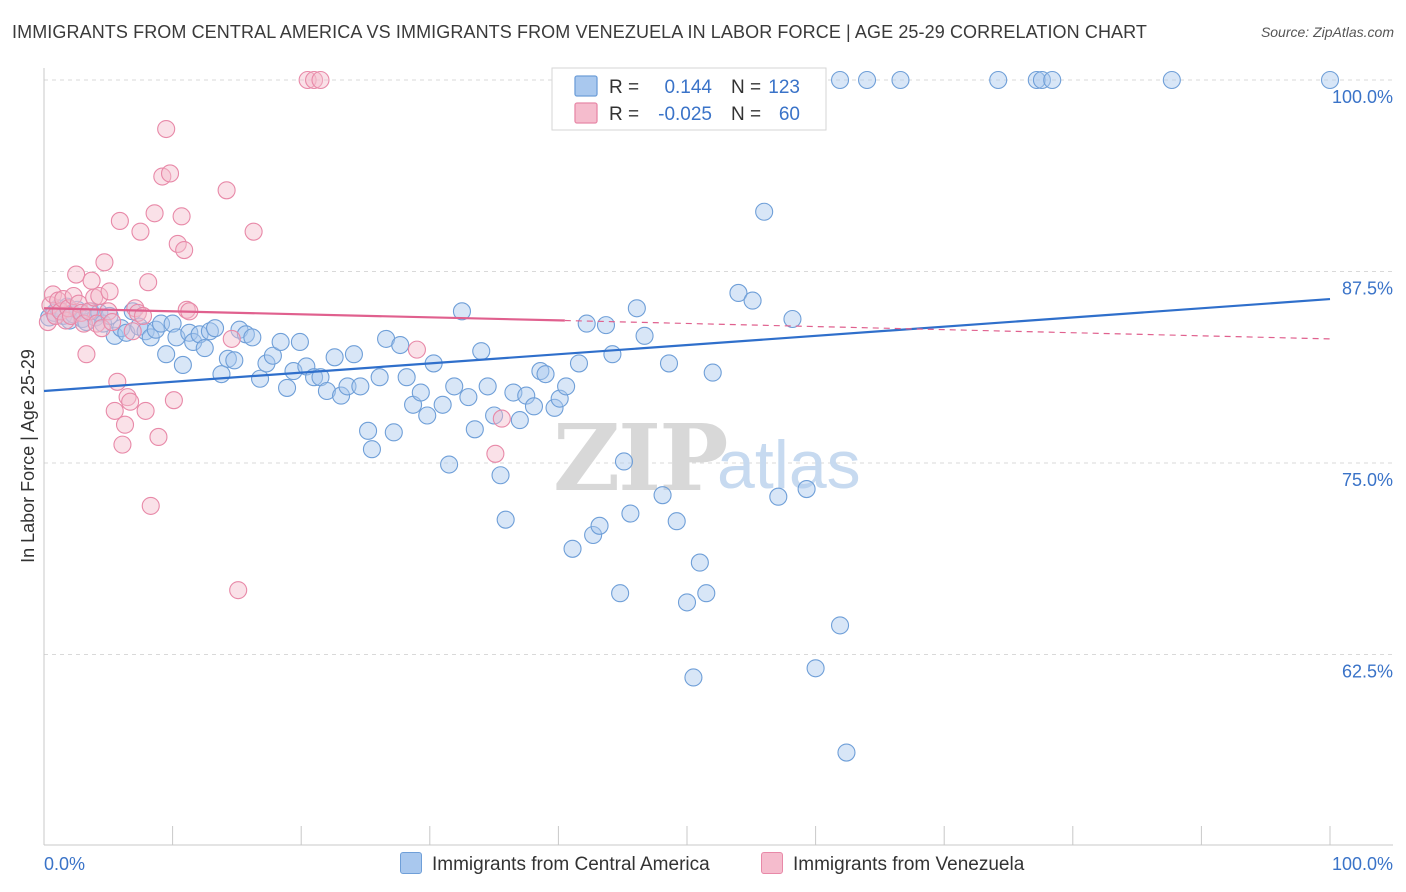  I want to click on y-tick-label: 100.0%, so click(1362, 97).